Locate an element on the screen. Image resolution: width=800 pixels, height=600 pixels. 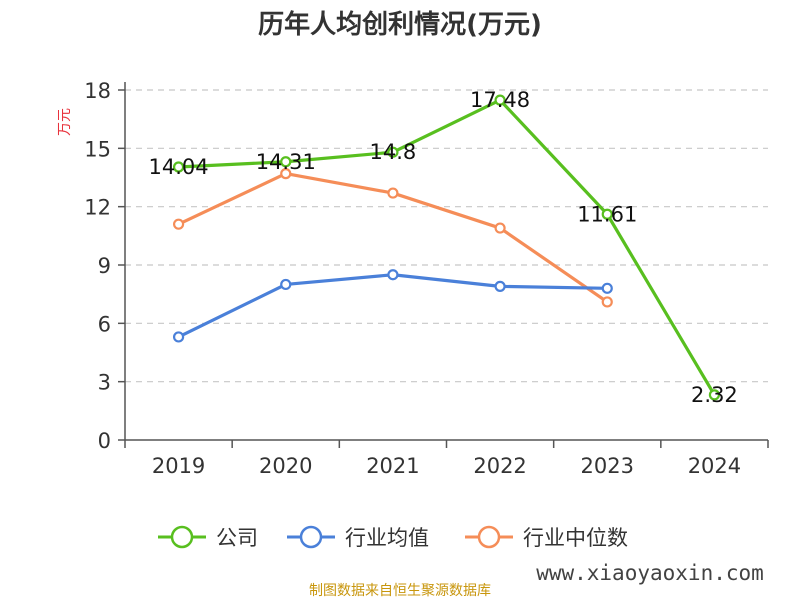
legend-item: 行业中位数 is located at coordinates (546, 537).